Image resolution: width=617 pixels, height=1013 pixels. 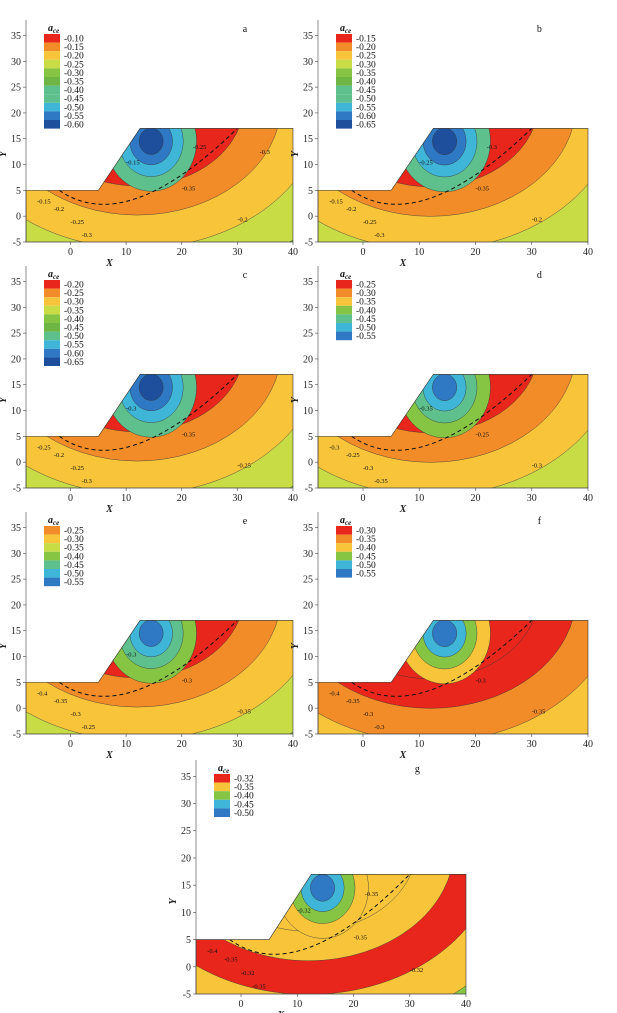 What do you see at coordinates (366, 286) in the screenshot?
I see `legend-label: -0.25` at bounding box center [366, 286].